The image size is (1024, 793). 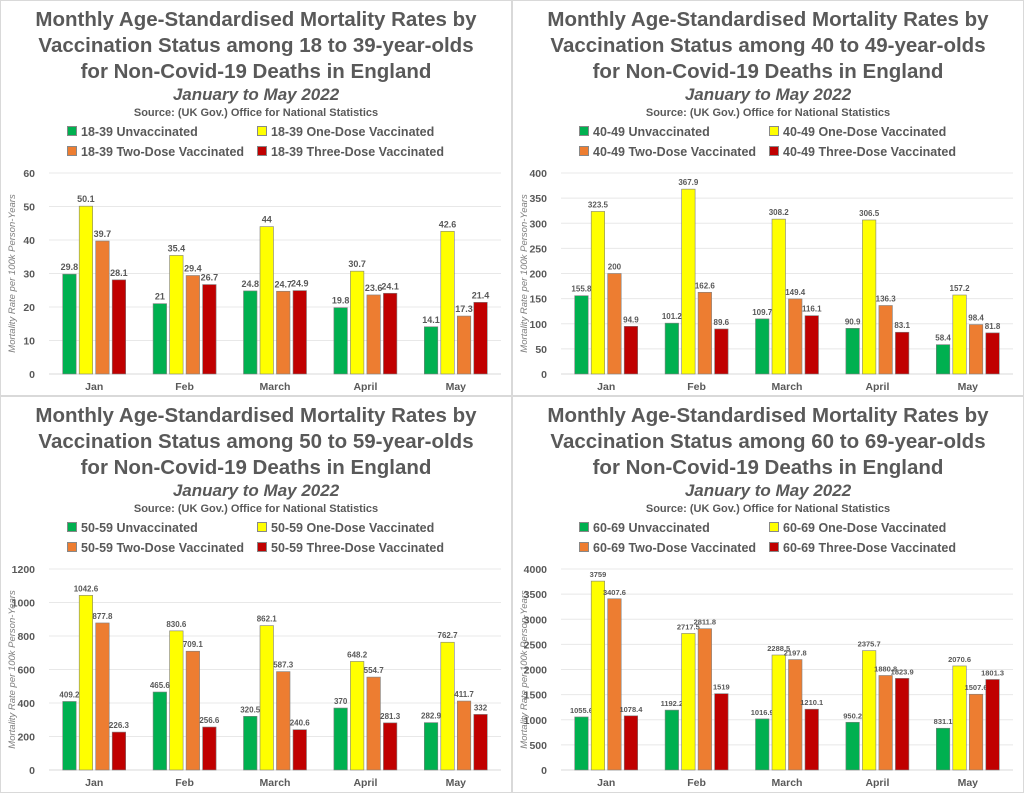 What do you see at coordinates (448, 635) in the screenshot?
I see `data-label: 762.7` at bounding box center [448, 635].